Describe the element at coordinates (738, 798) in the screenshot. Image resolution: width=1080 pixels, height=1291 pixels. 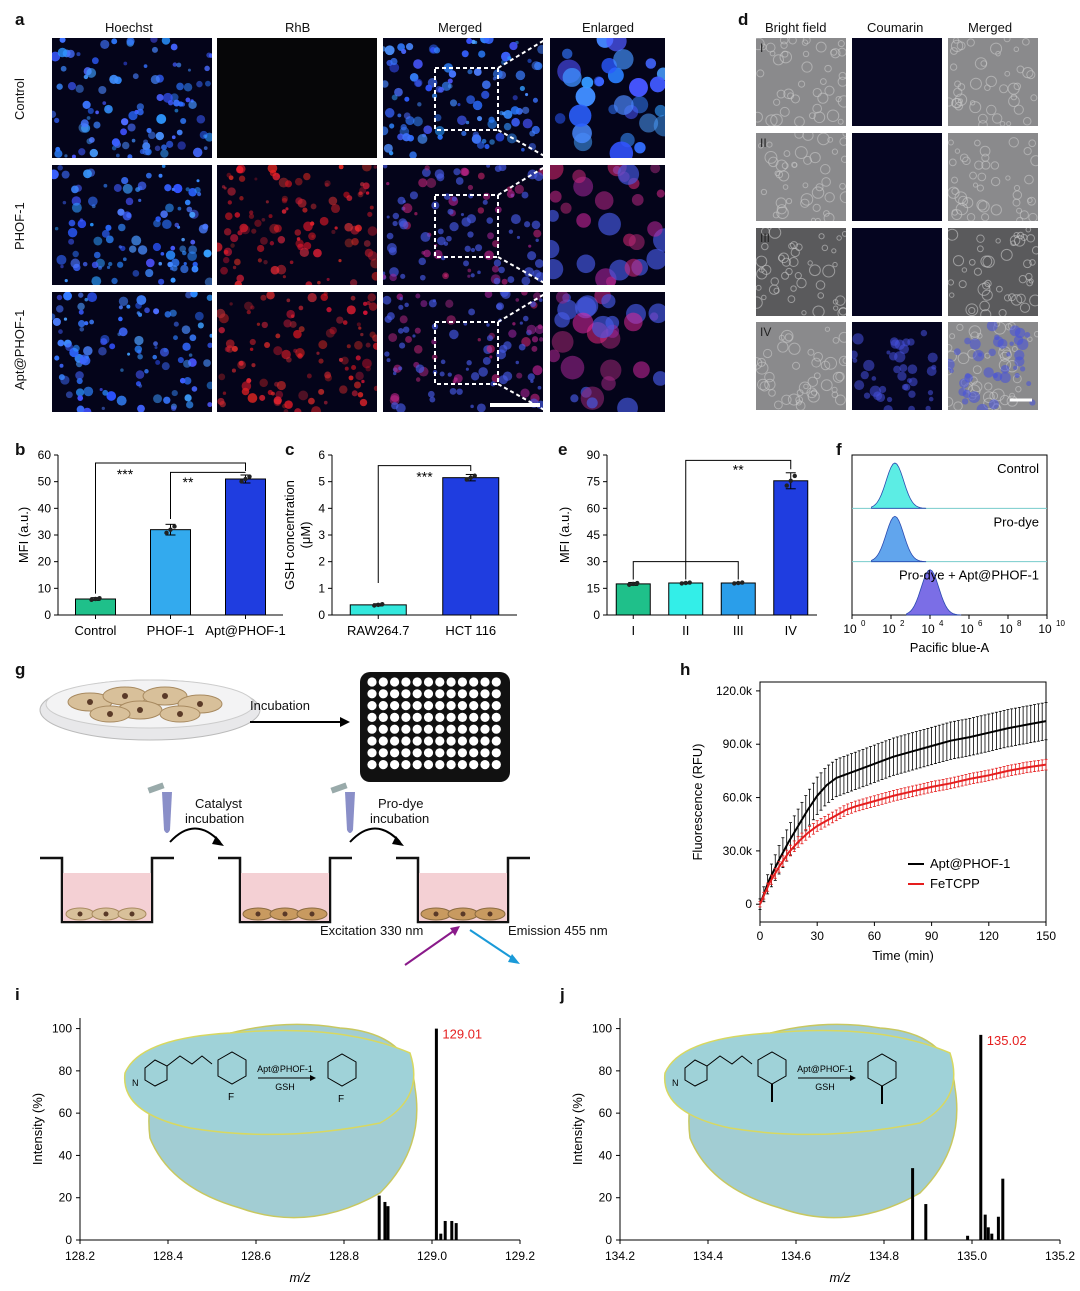
I see `ytick-label: 60.0k` at that location.